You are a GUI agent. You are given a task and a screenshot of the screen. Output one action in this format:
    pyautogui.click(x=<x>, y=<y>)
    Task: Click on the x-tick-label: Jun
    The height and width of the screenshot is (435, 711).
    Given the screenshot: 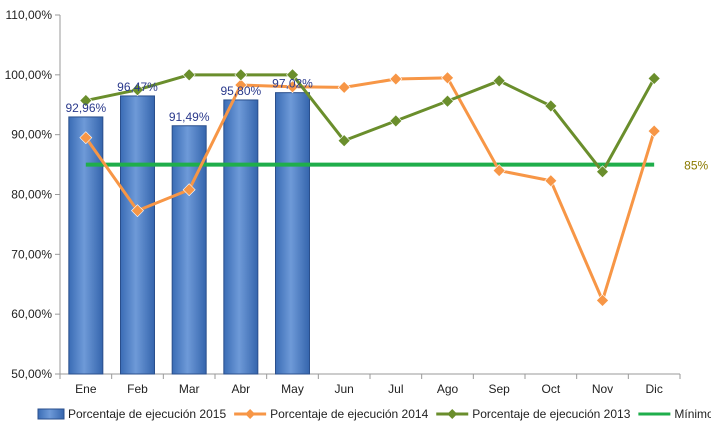 What is the action you would take?
    pyautogui.click(x=343, y=389)
    